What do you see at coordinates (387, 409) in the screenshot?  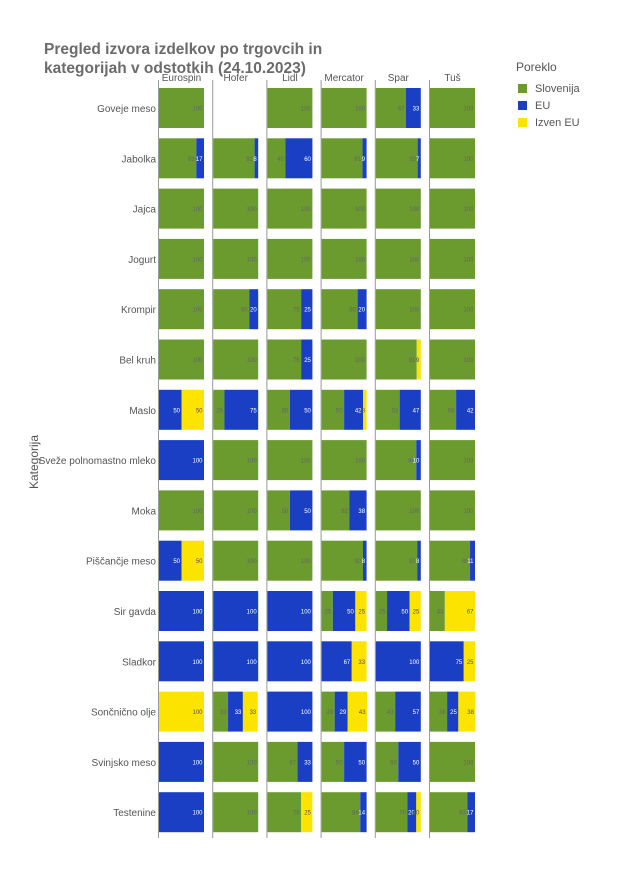 I see `bar-spar-maslo-slovenija` at bounding box center [387, 409].